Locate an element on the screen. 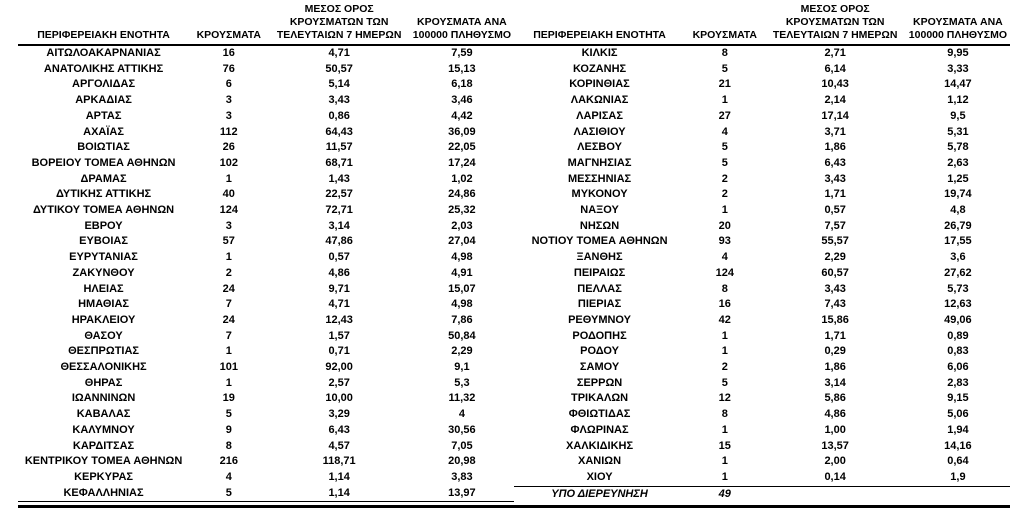 The image size is (1018, 513). table-cell: ΑΡΚΑΔΙΑΣ is located at coordinates (103, 100).